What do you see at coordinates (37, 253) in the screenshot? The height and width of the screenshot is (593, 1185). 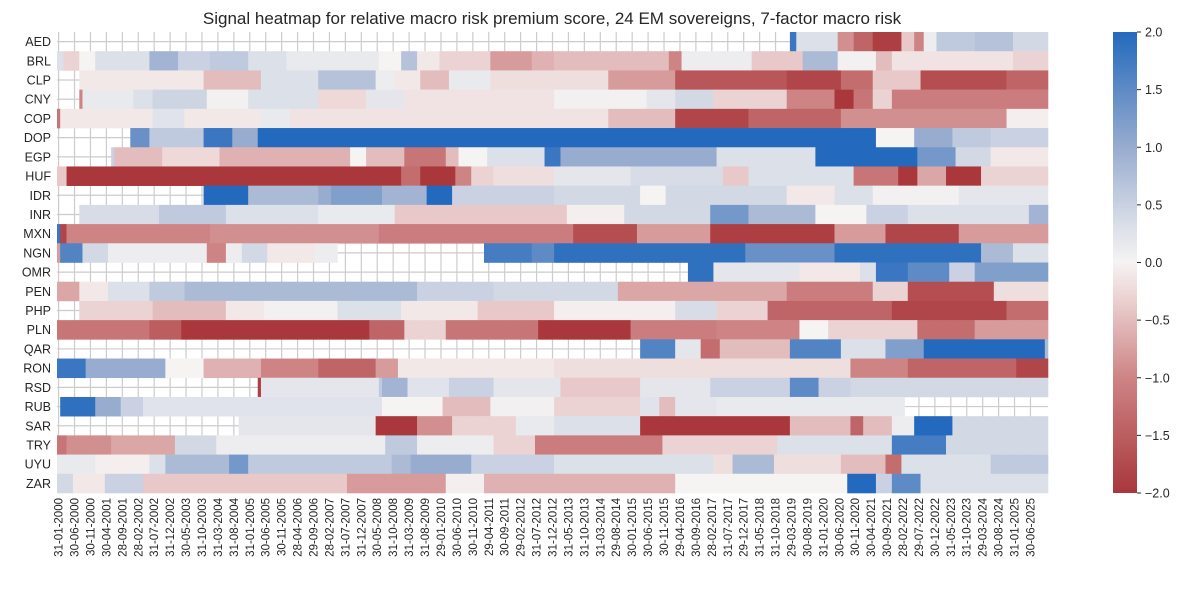 I see `y-tick-label: NGN` at bounding box center [37, 253].